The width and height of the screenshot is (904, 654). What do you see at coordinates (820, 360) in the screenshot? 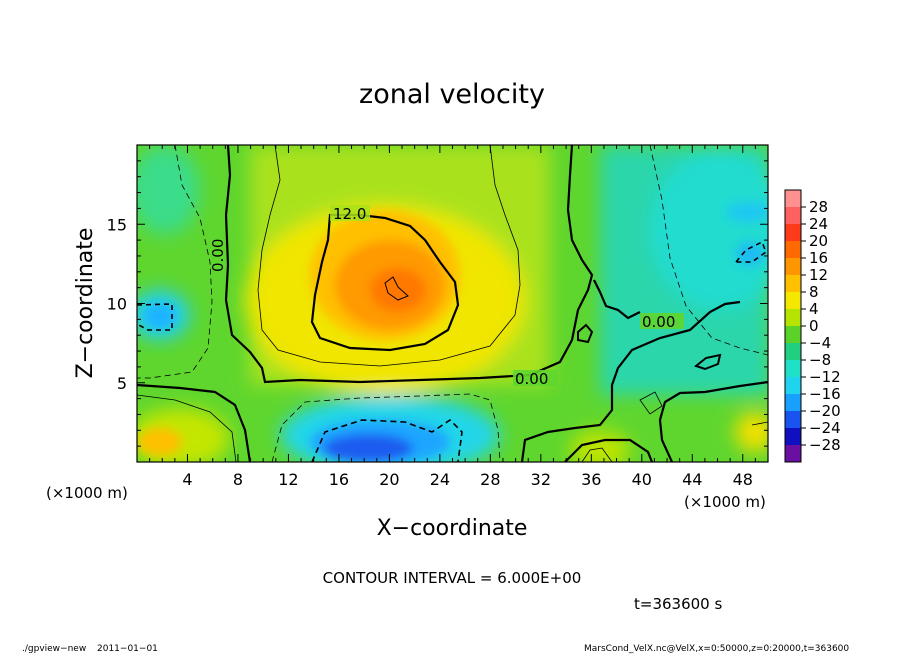
I see `colorbar-label: −8` at bounding box center [820, 360].